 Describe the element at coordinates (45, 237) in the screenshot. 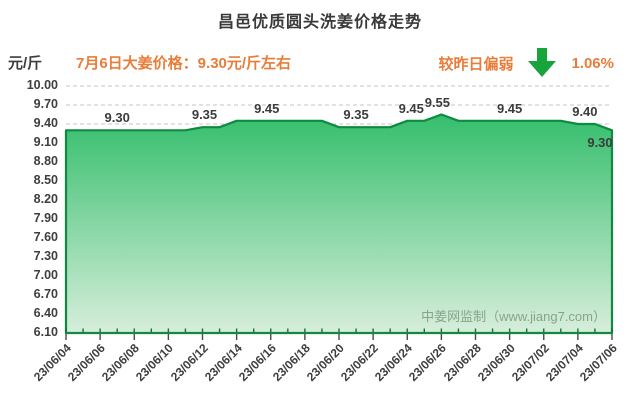

I see `y-axis-tick-label: 7.60` at that location.